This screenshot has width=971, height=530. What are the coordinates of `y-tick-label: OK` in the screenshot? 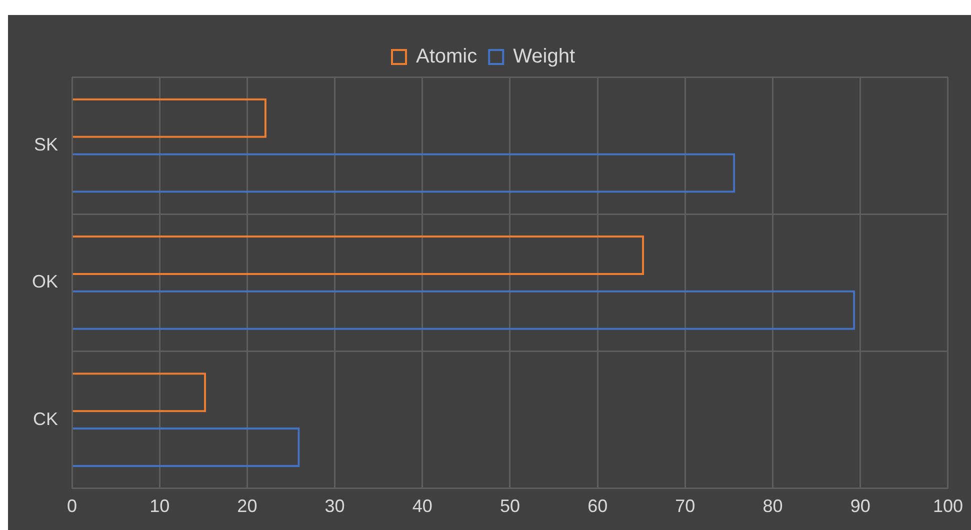 It's located at (45, 282).